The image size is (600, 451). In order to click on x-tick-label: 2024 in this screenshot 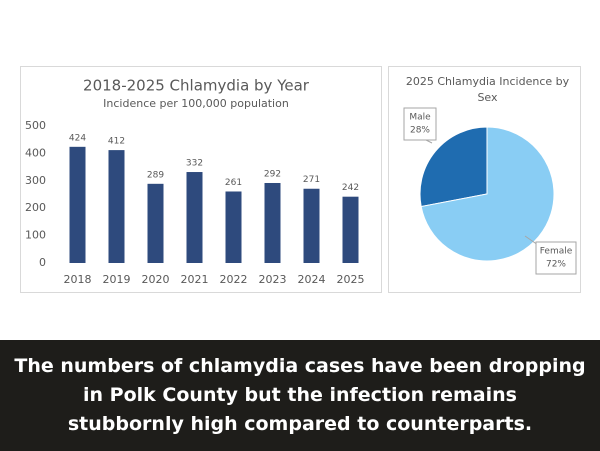, I will do `click(312, 279)`.